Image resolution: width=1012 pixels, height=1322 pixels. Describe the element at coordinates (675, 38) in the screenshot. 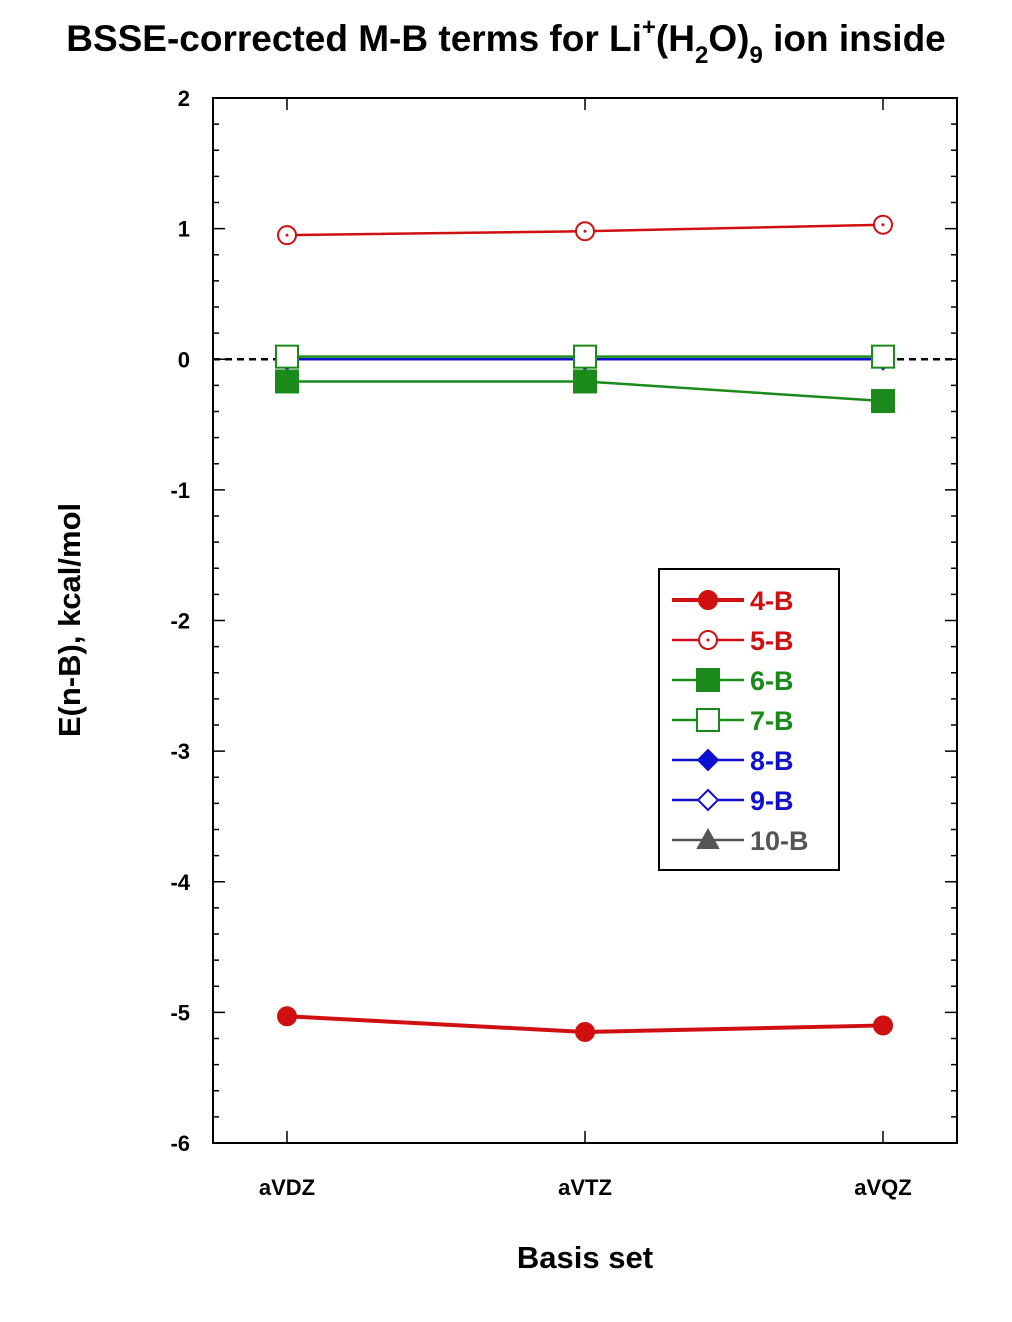

I see `title-formula-open: (H` at that location.